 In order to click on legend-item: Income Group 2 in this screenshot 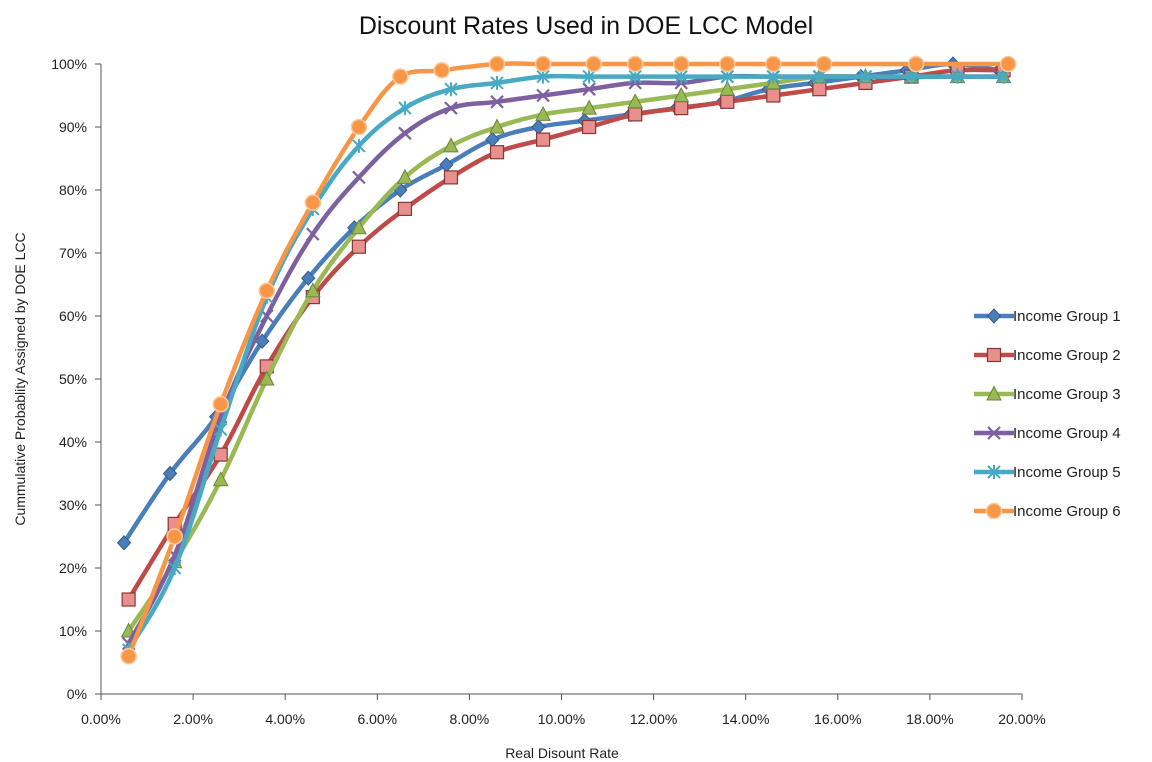, I will do `click(1047, 355)`.